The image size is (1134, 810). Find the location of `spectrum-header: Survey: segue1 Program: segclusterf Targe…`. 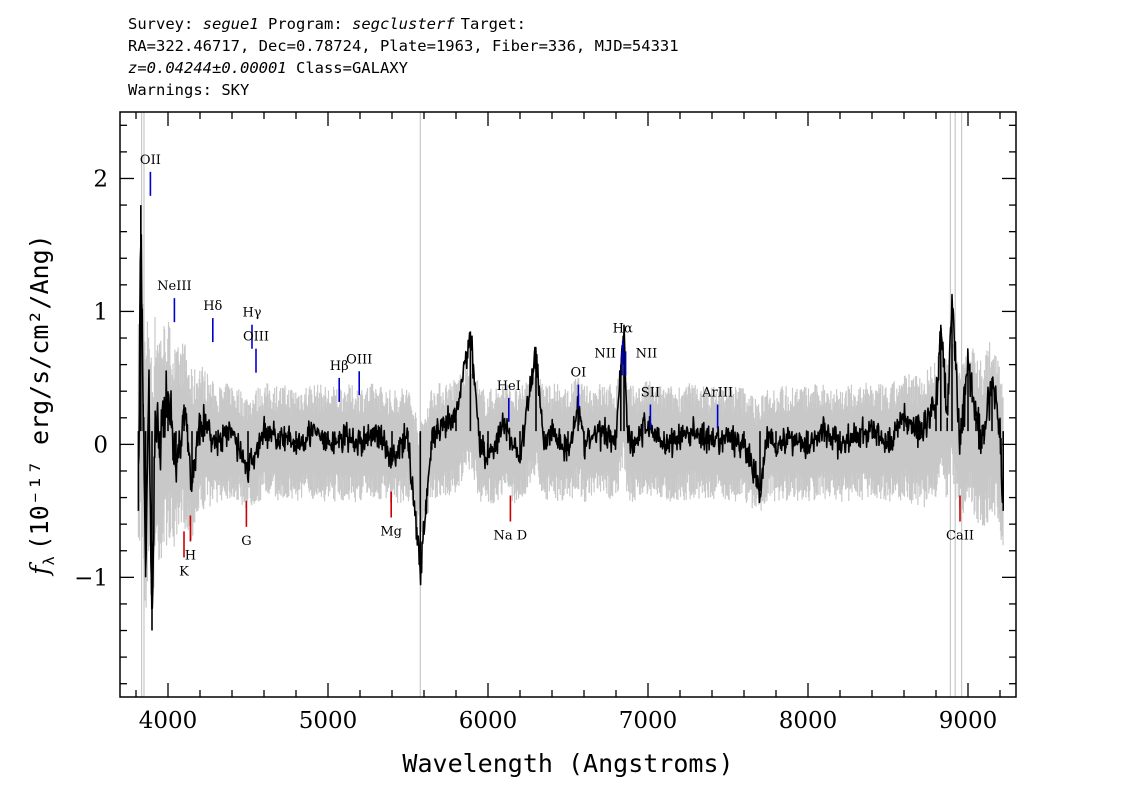

spectrum-header: Survey: segue1 Program: segclusterf Targe… is located at coordinates (403, 57).